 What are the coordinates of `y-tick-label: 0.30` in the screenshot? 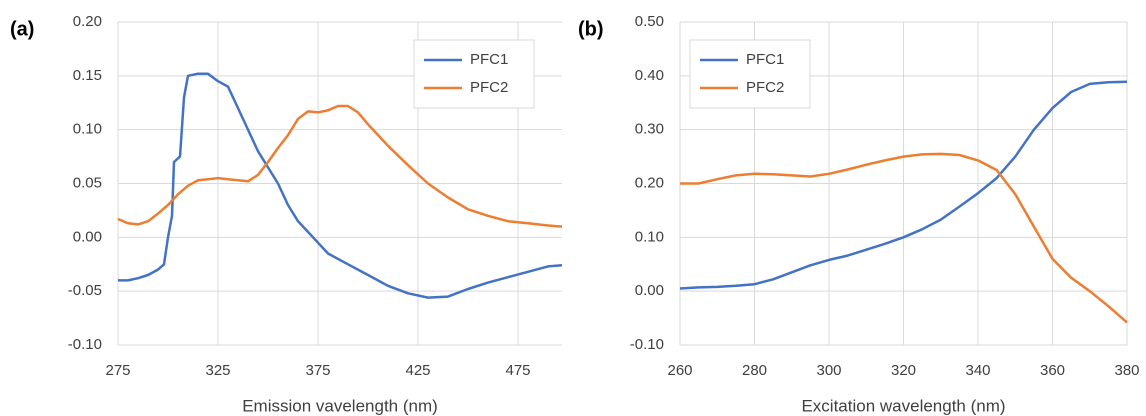 It's located at (649, 129).